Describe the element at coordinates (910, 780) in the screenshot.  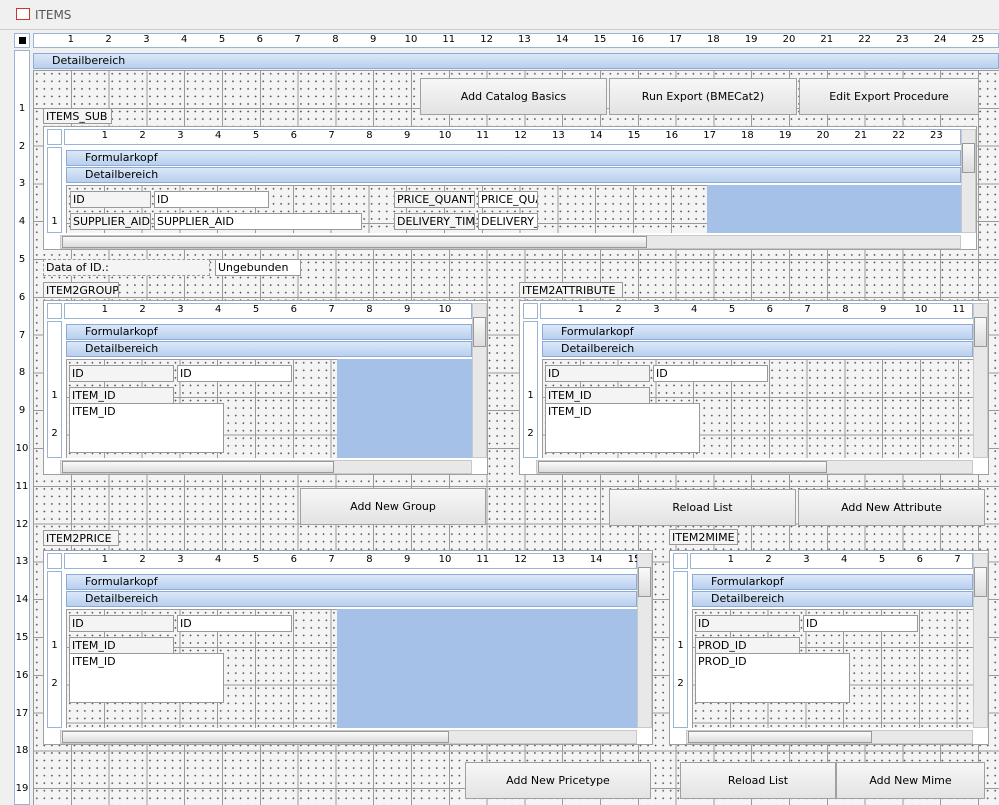
I see `button: Add New Mime` at that location.